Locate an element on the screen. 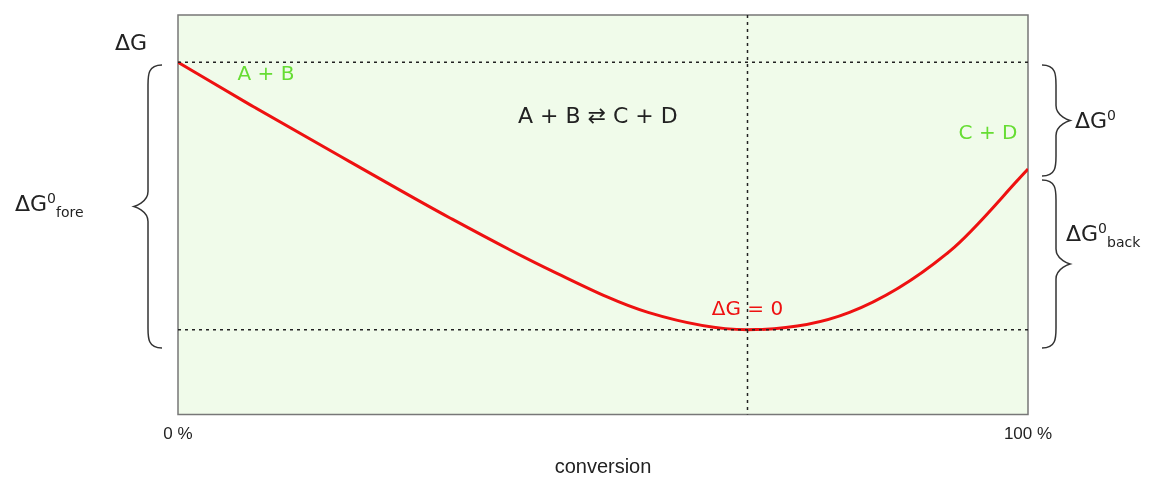 The width and height of the screenshot is (1176, 499). x-tick-label: 0 % is located at coordinates (178, 434).